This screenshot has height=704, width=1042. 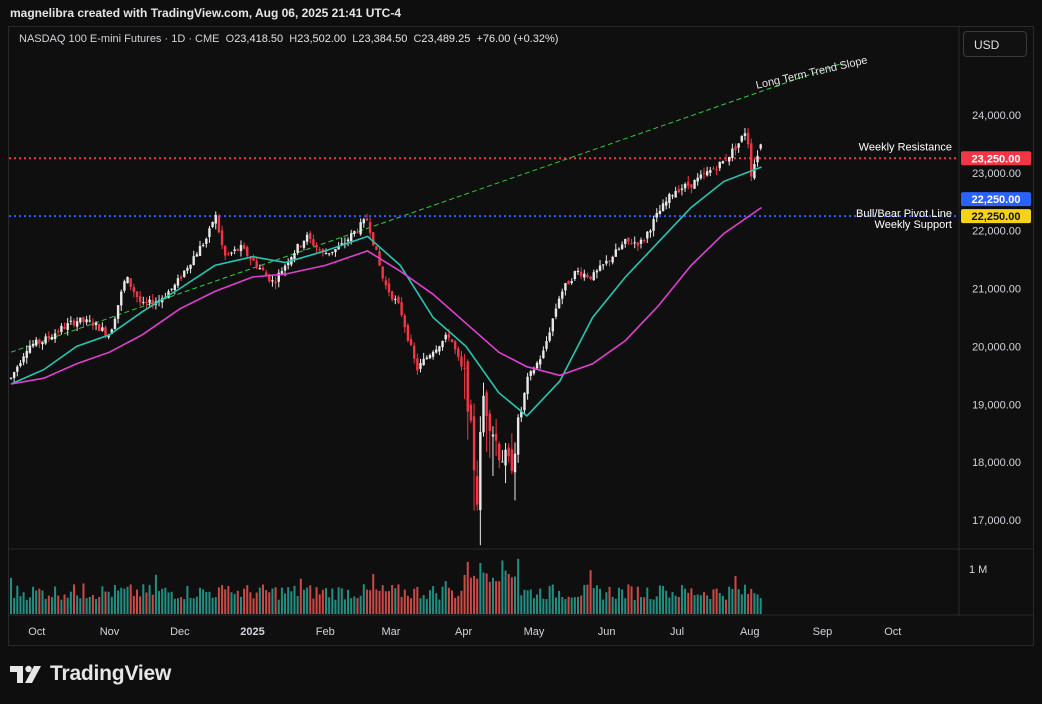 I want to click on tradingview-wordmark: TradingView, so click(x=111, y=673).